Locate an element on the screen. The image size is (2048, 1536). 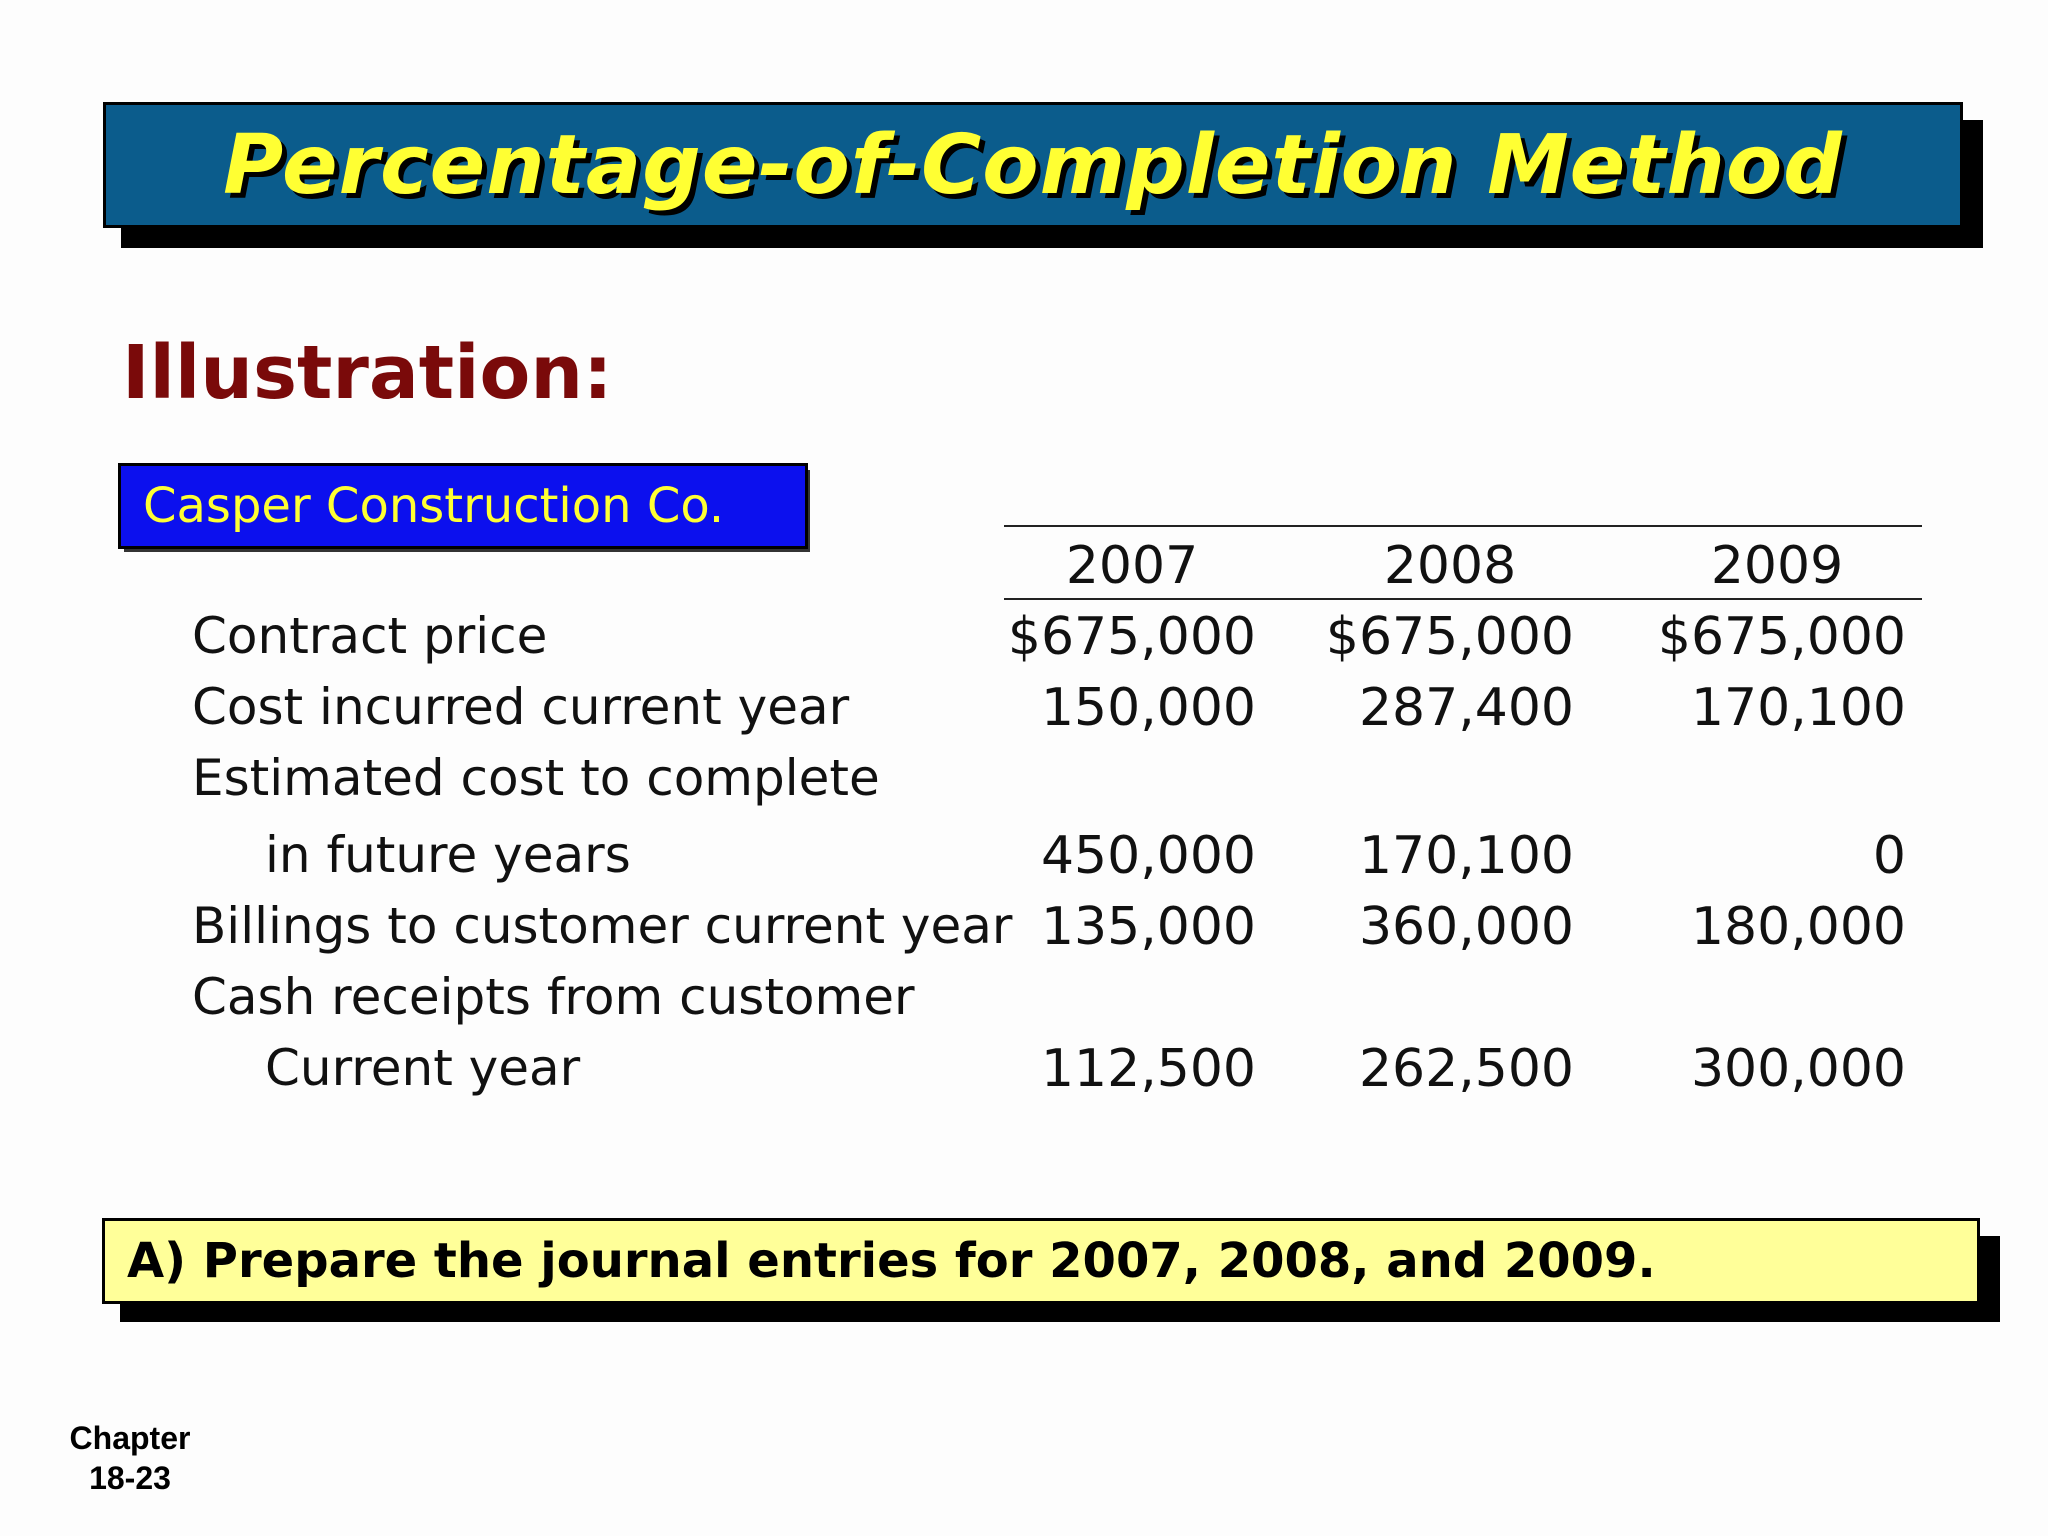
chapter-footer: Chapter 18-23 is located at coordinates (130, 1458).